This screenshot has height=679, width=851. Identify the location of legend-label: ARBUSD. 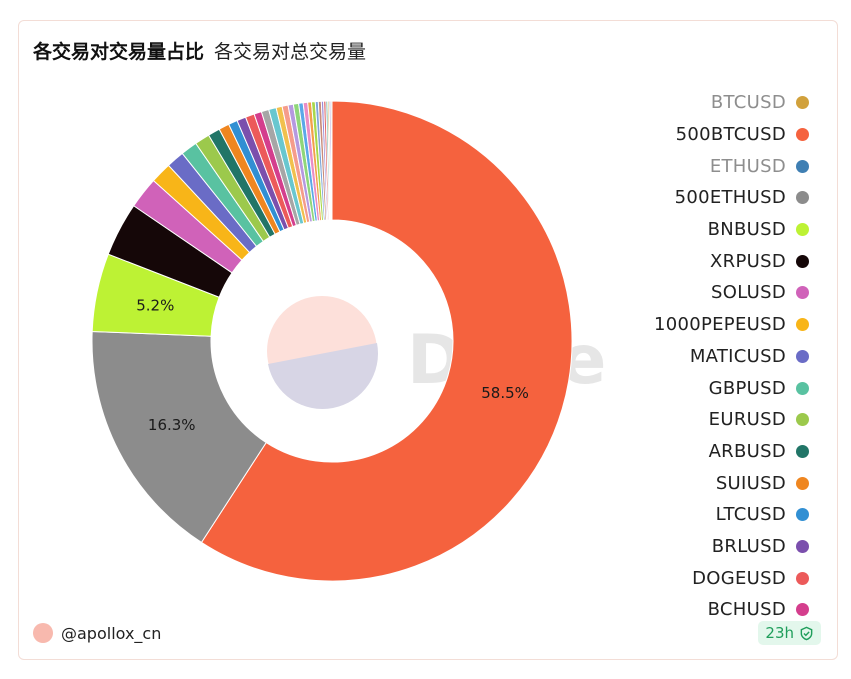
(747, 451).